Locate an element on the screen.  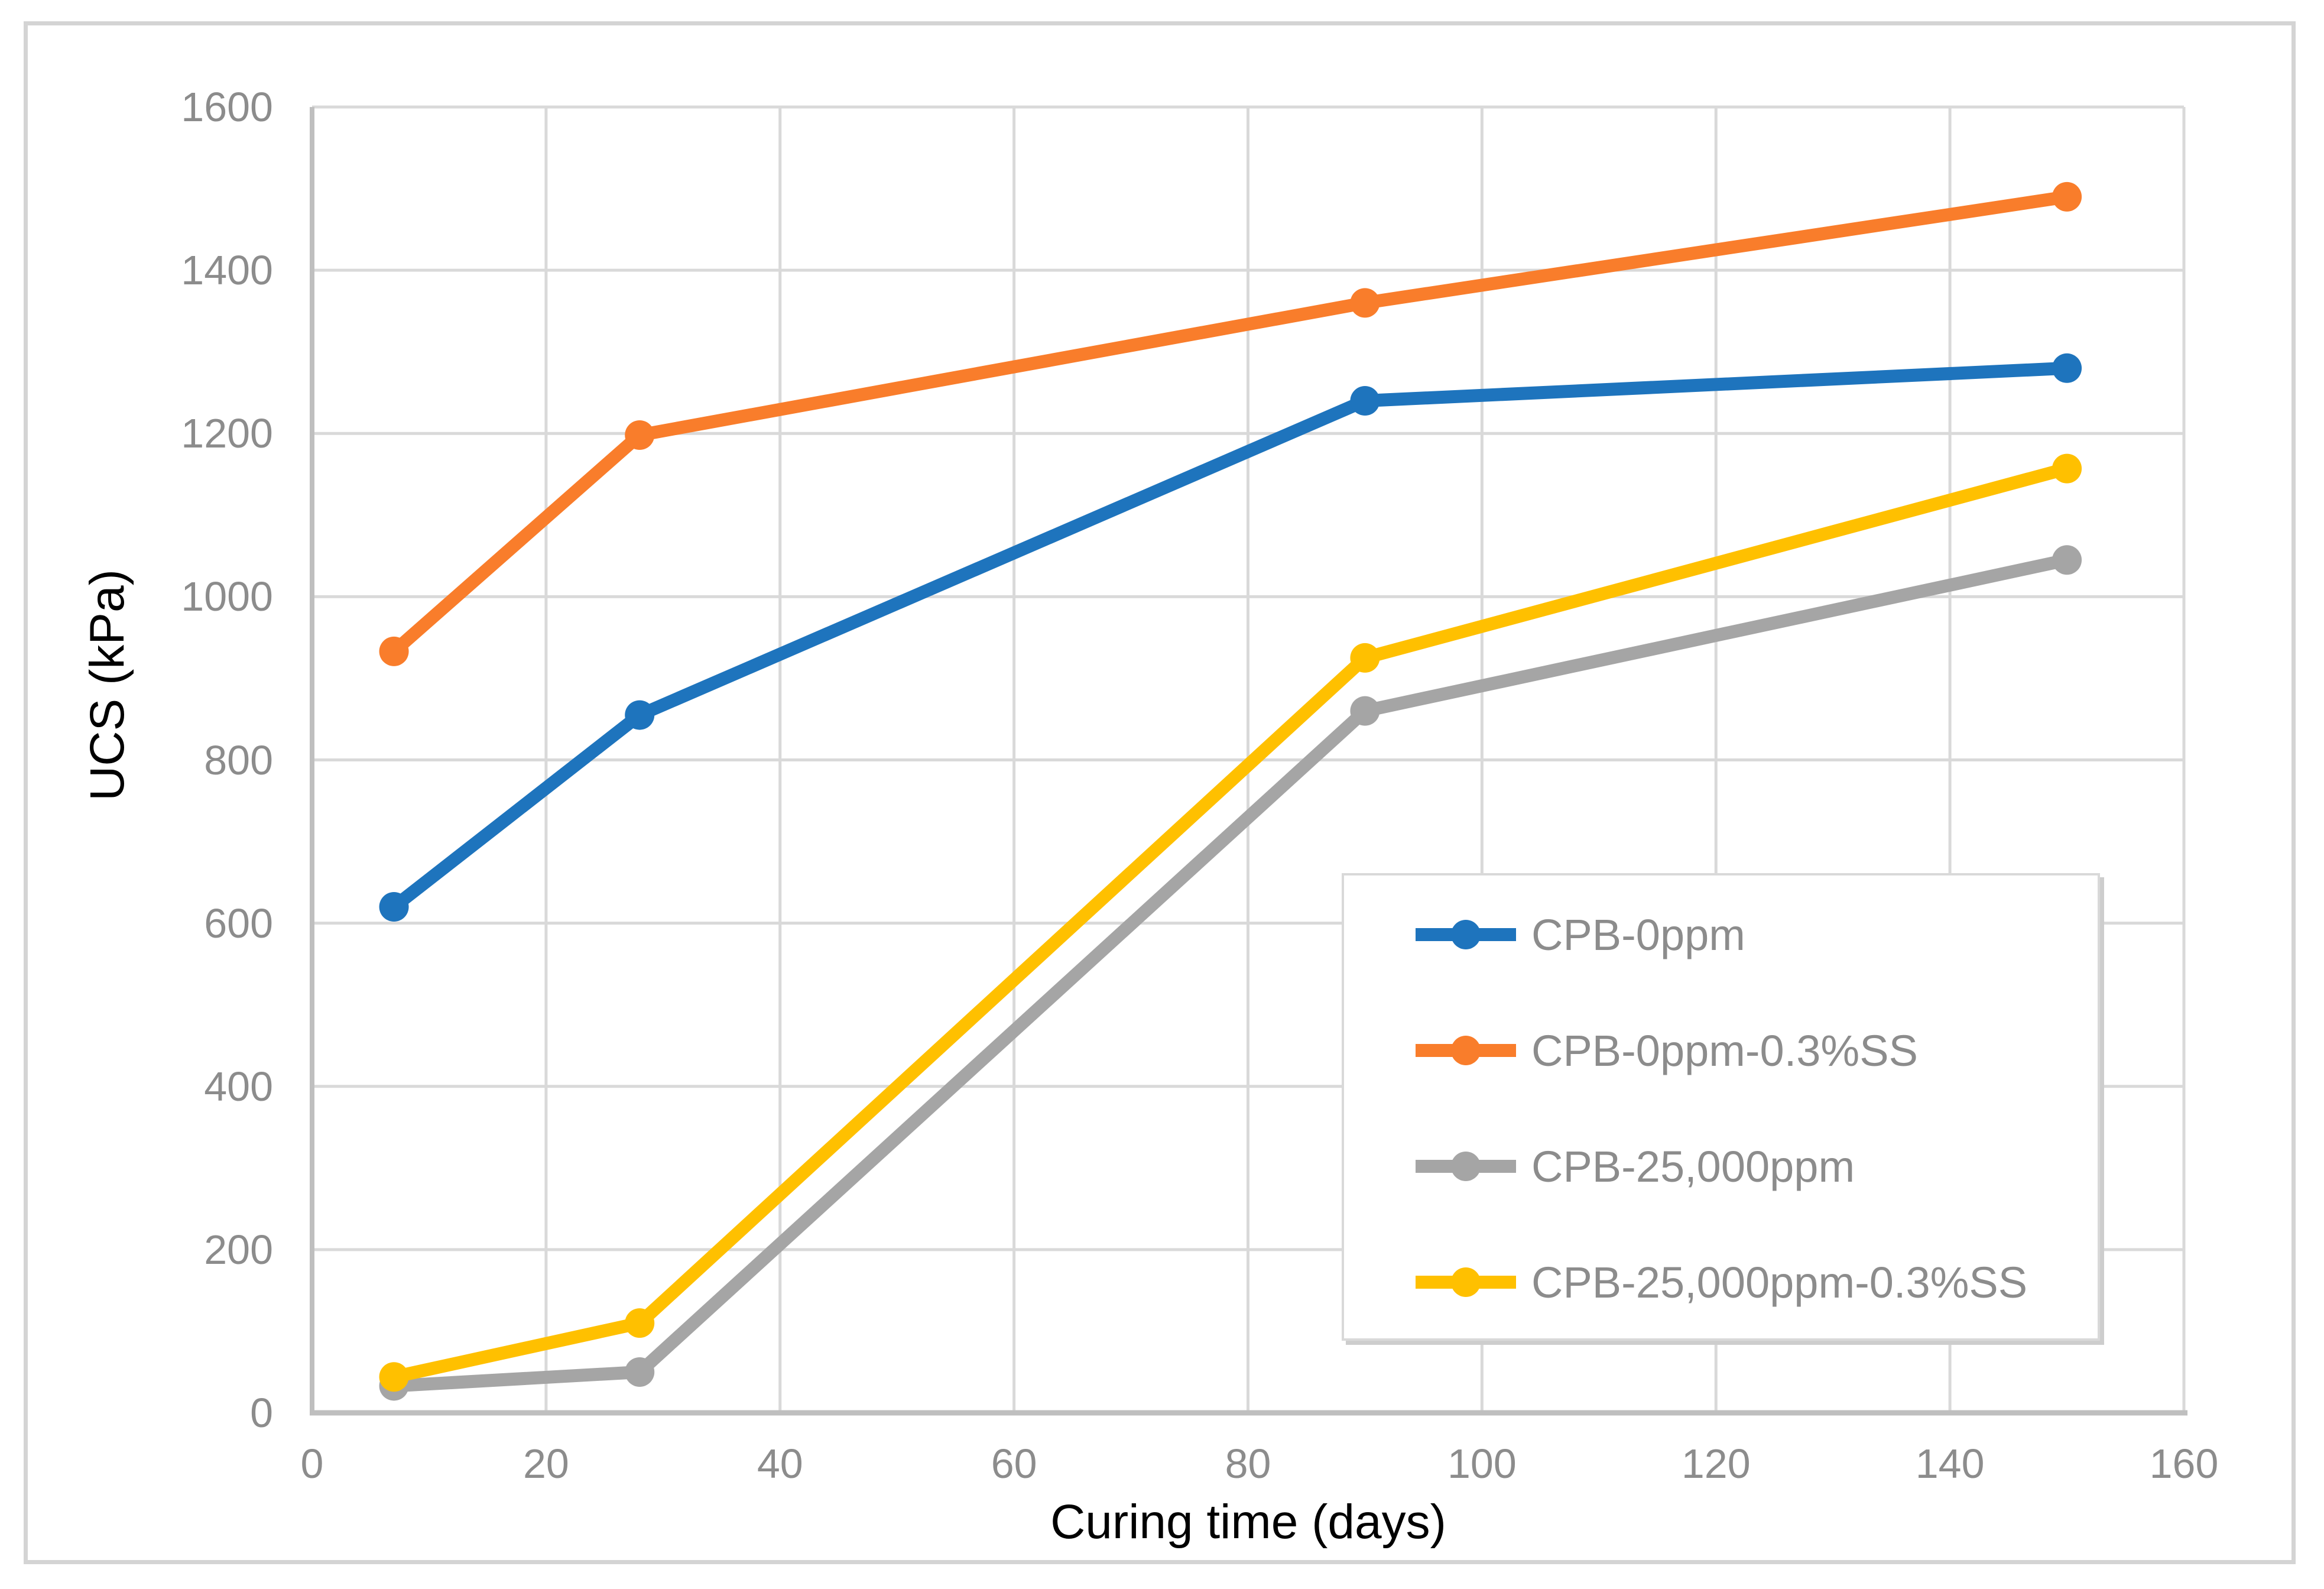
y-tick-label: 1600 is located at coordinates (227, 107).